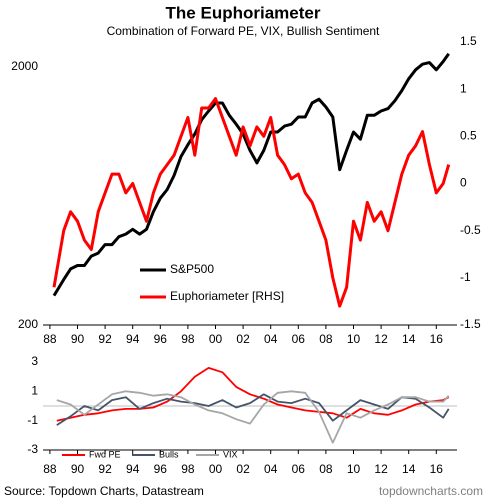 Image resolution: width=487 pixels, height=502 pixels. What do you see at coordinates (470, 230) in the screenshot?
I see `y2-tick-label: -0.5` at bounding box center [470, 230].